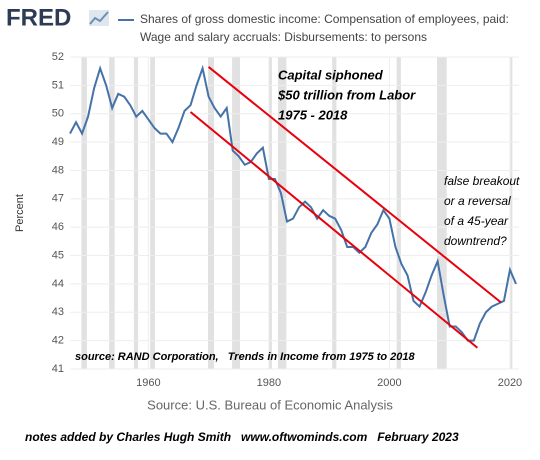 The width and height of the screenshot is (540, 460). What do you see at coordinates (58, 341) in the screenshot?
I see `y-tick-label: 42` at bounding box center [58, 341].